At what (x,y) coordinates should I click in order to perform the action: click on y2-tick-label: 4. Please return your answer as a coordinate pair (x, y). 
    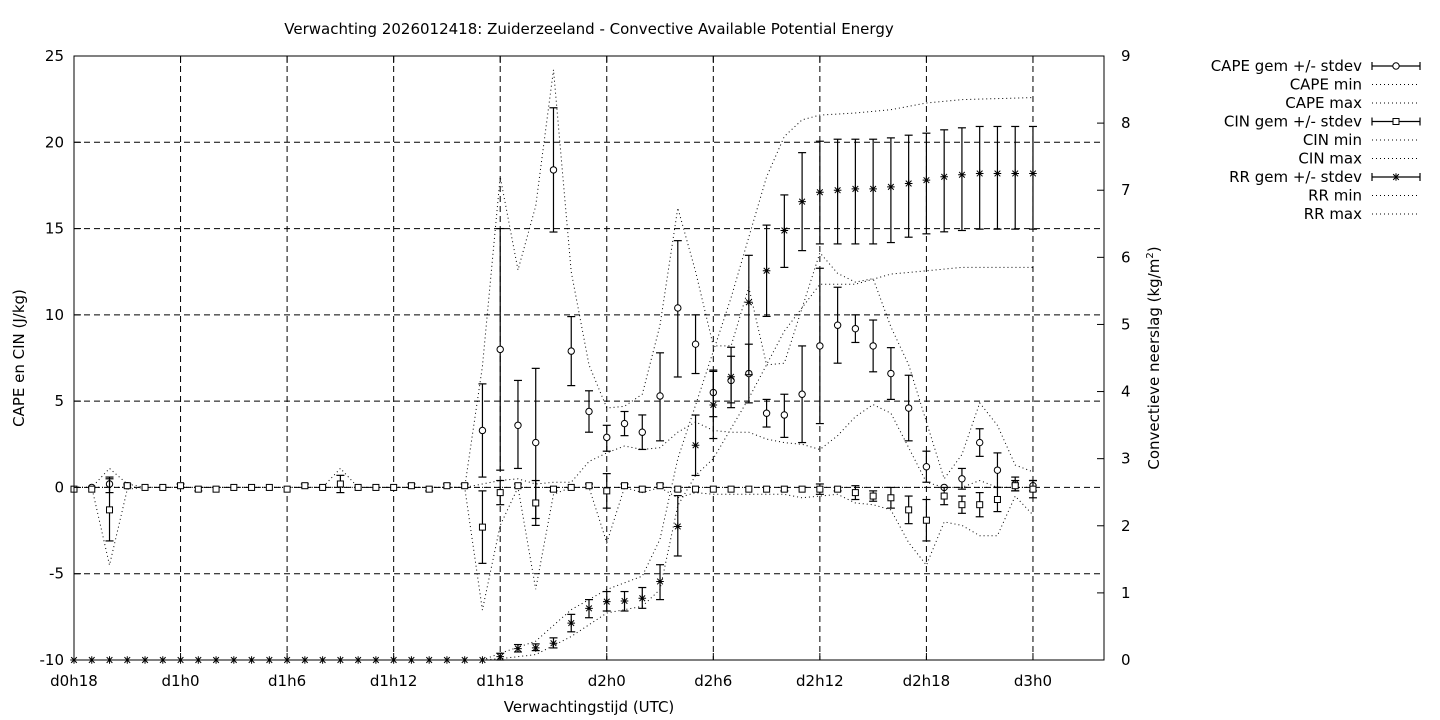
    Looking at the image, I should click on (1126, 392).